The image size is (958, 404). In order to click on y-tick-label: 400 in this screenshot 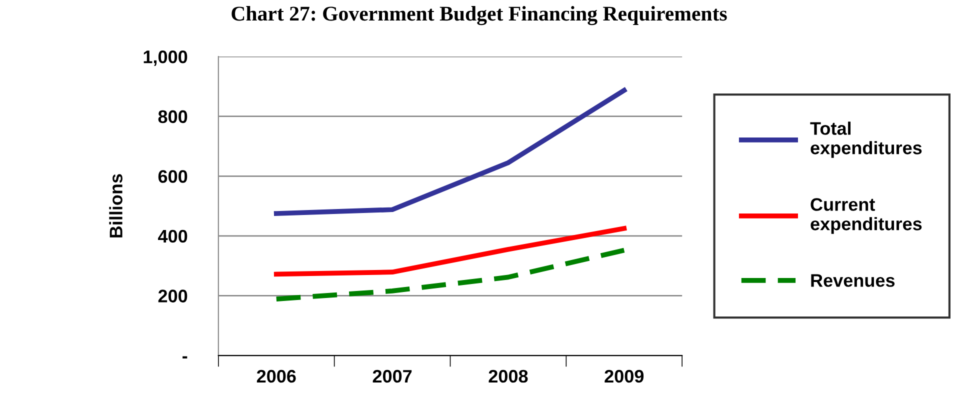, I will do `click(173, 236)`.